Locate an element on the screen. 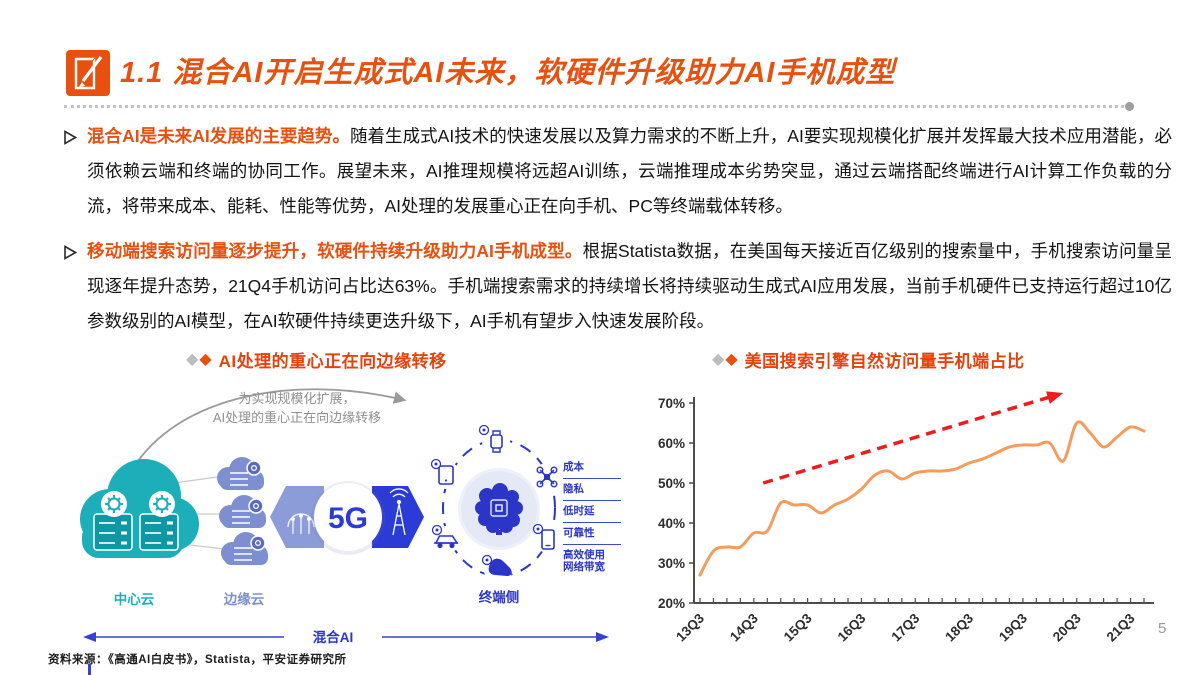  5g-label: 5G is located at coordinates (348, 518).